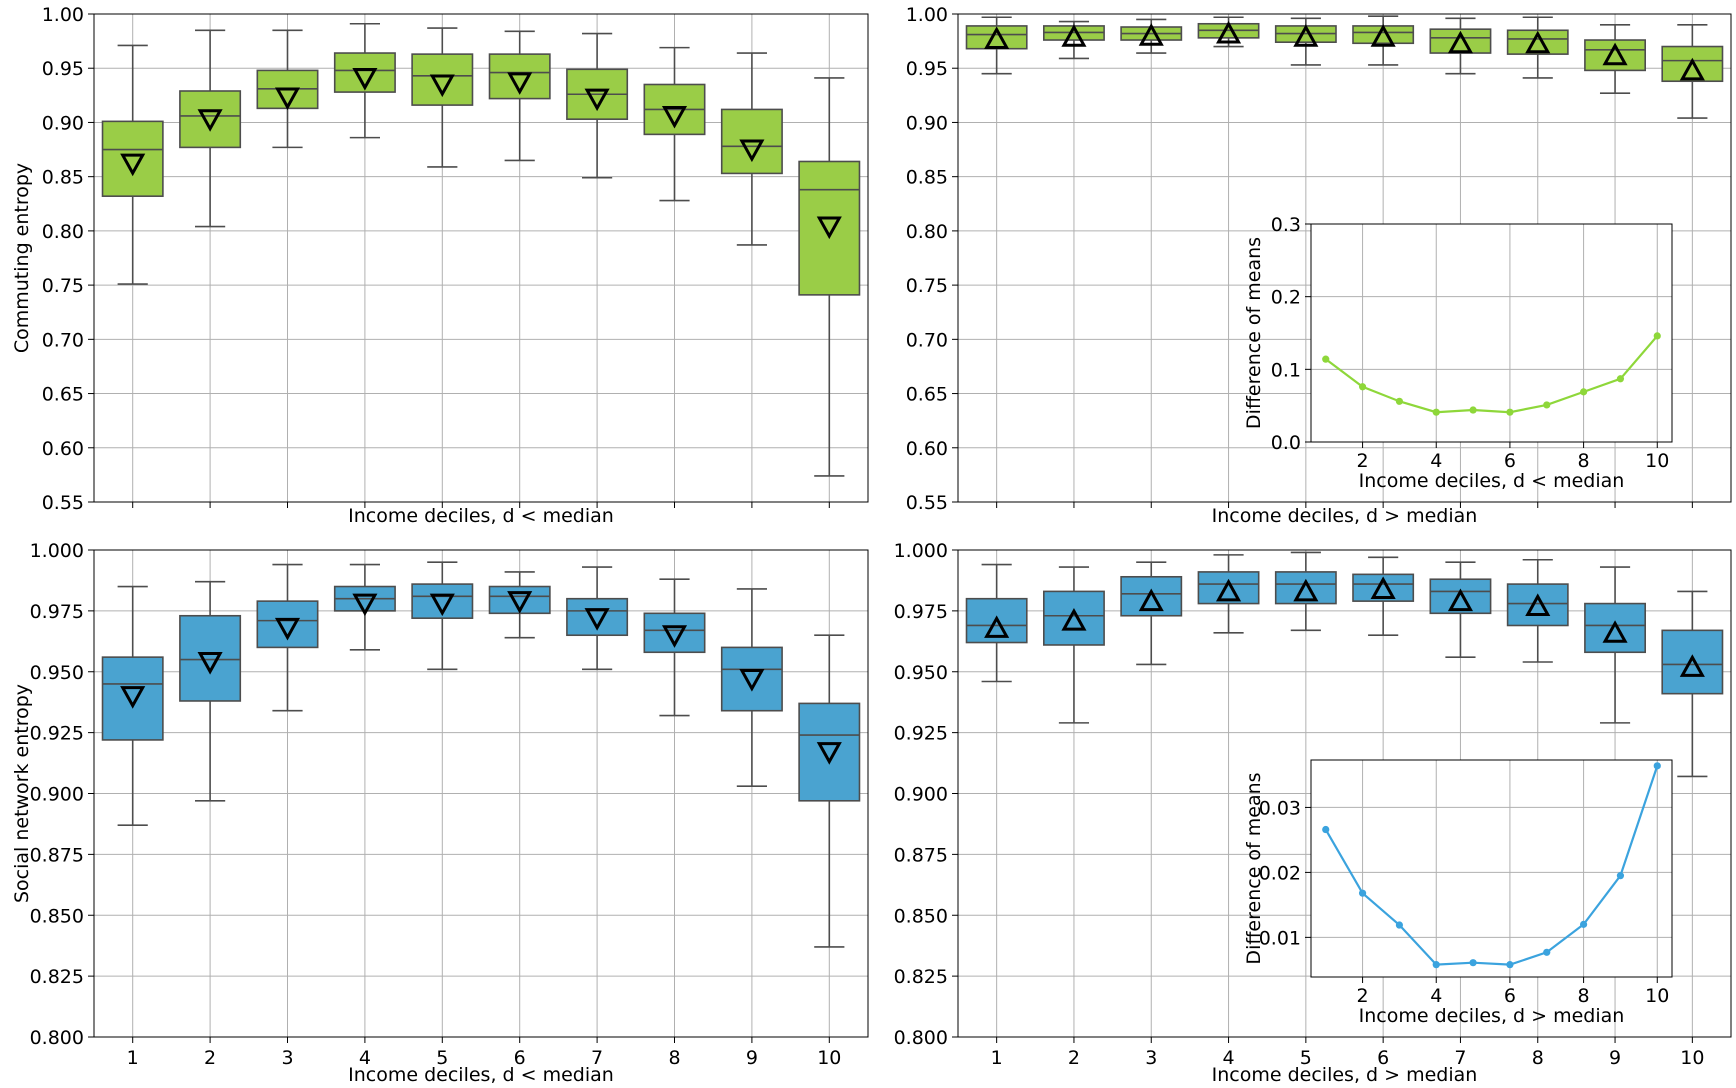  What do you see at coordinates (1286, 443) in the screenshot?
I see `inset-y-tick-label: 0.0` at bounding box center [1286, 443].